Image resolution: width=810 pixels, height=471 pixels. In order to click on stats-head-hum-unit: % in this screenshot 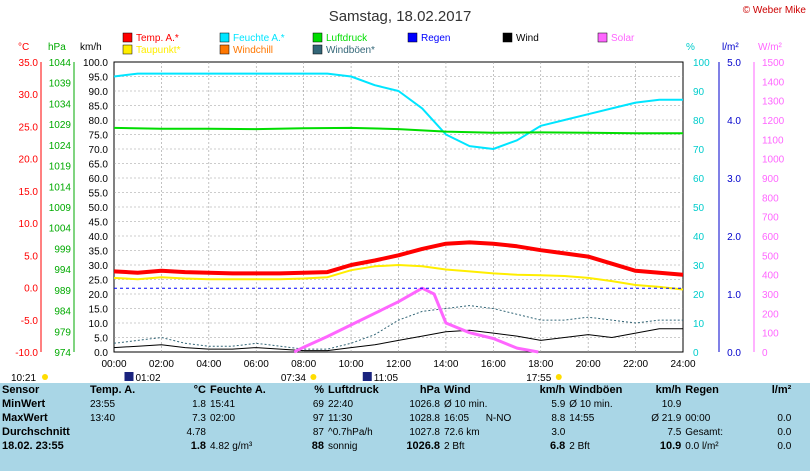, I will do `click(319, 390)`.